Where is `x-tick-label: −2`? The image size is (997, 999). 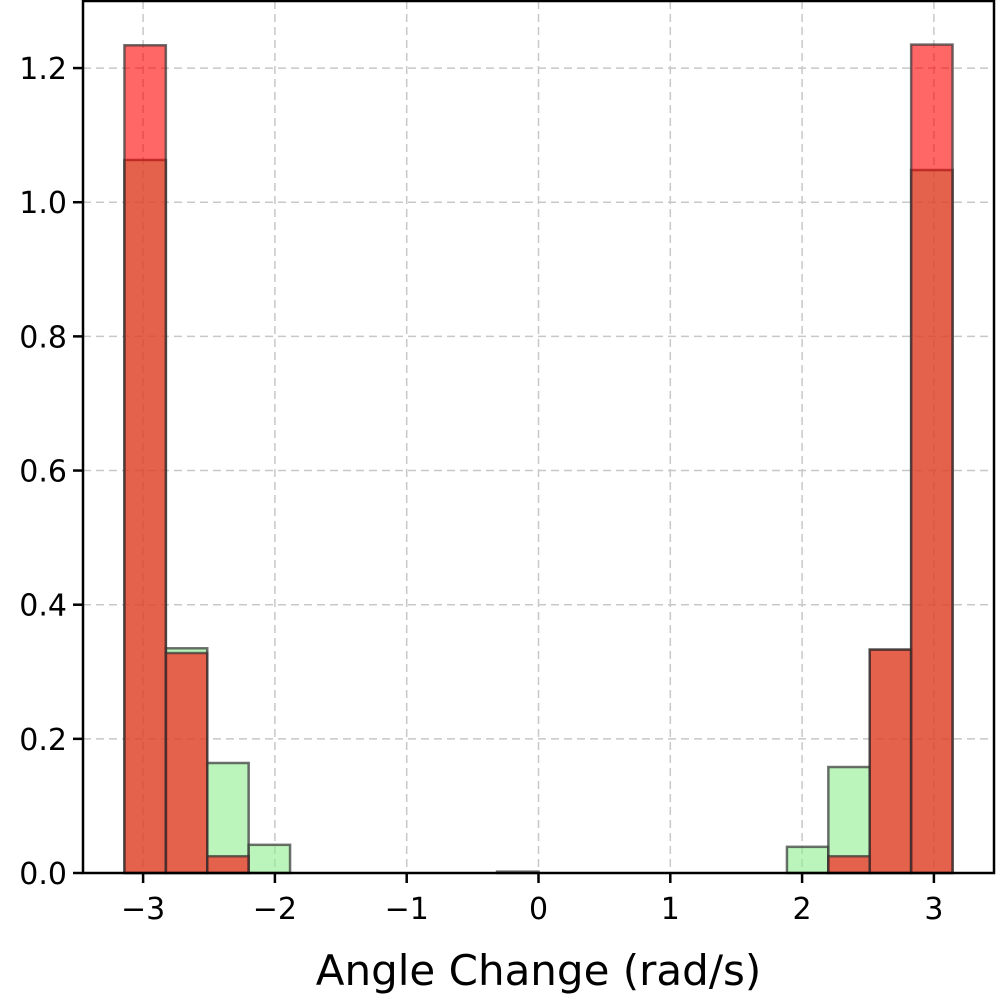 x-tick-label: −2 is located at coordinates (275, 909).